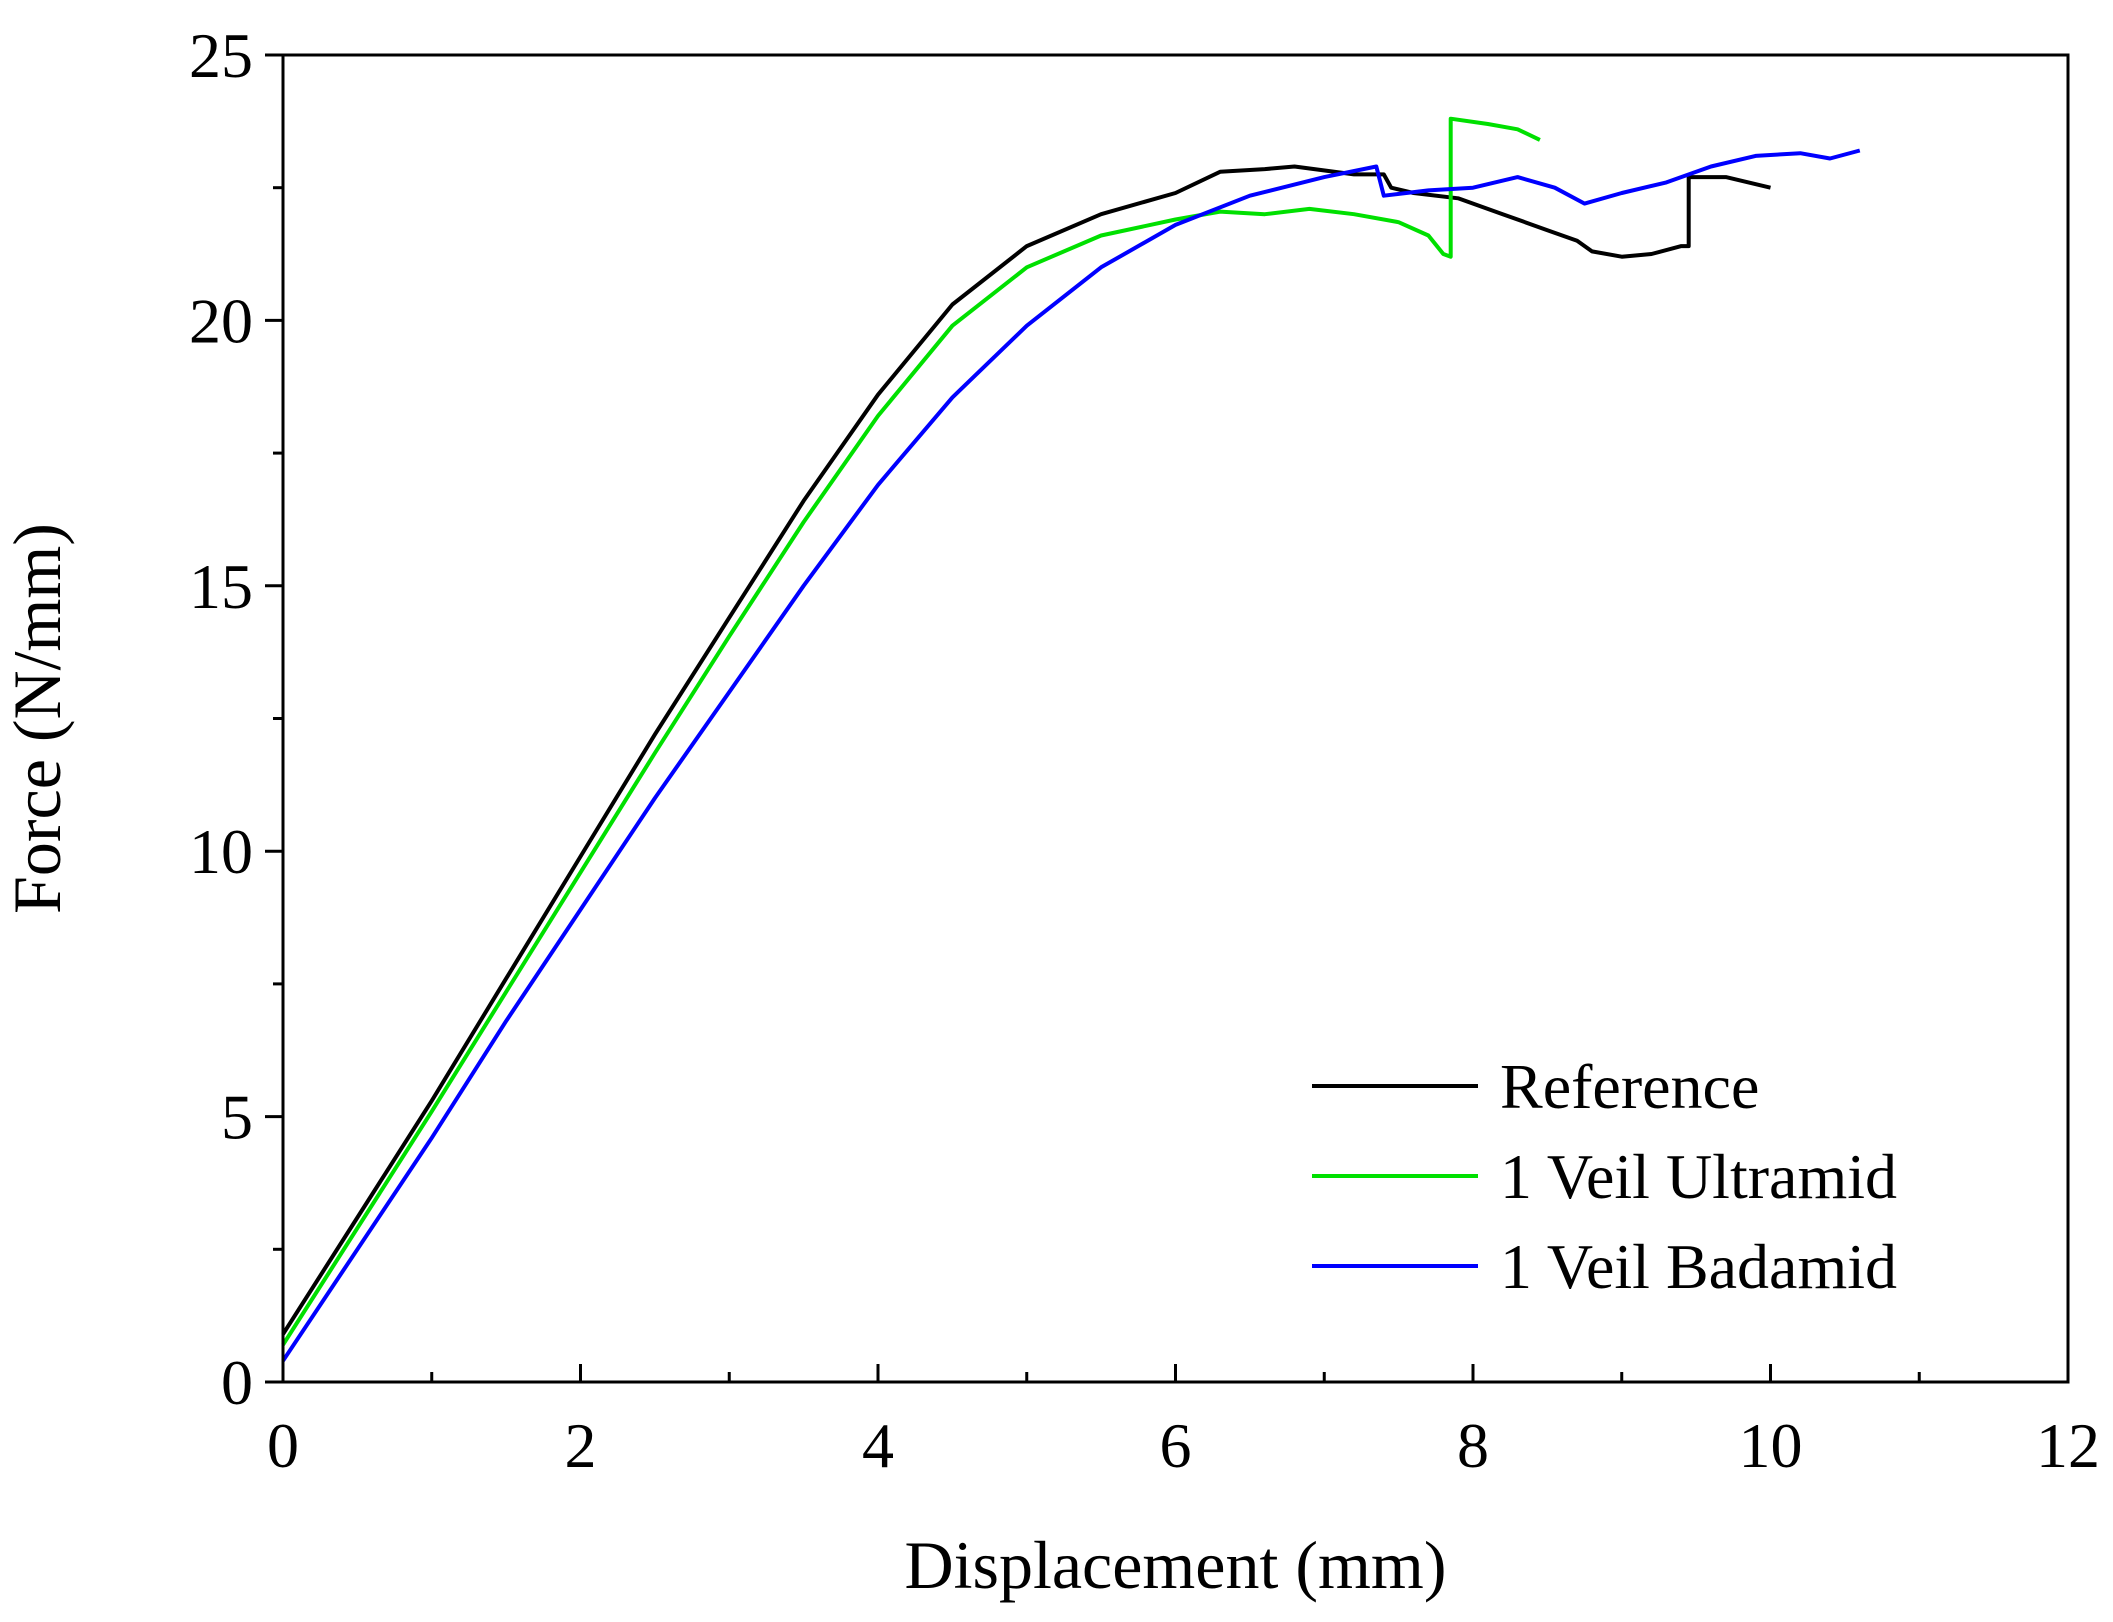 The width and height of the screenshot is (2113, 1622). What do you see at coordinates (2068, 1445) in the screenshot?
I see `x-tick-label: 12` at bounding box center [2068, 1445].